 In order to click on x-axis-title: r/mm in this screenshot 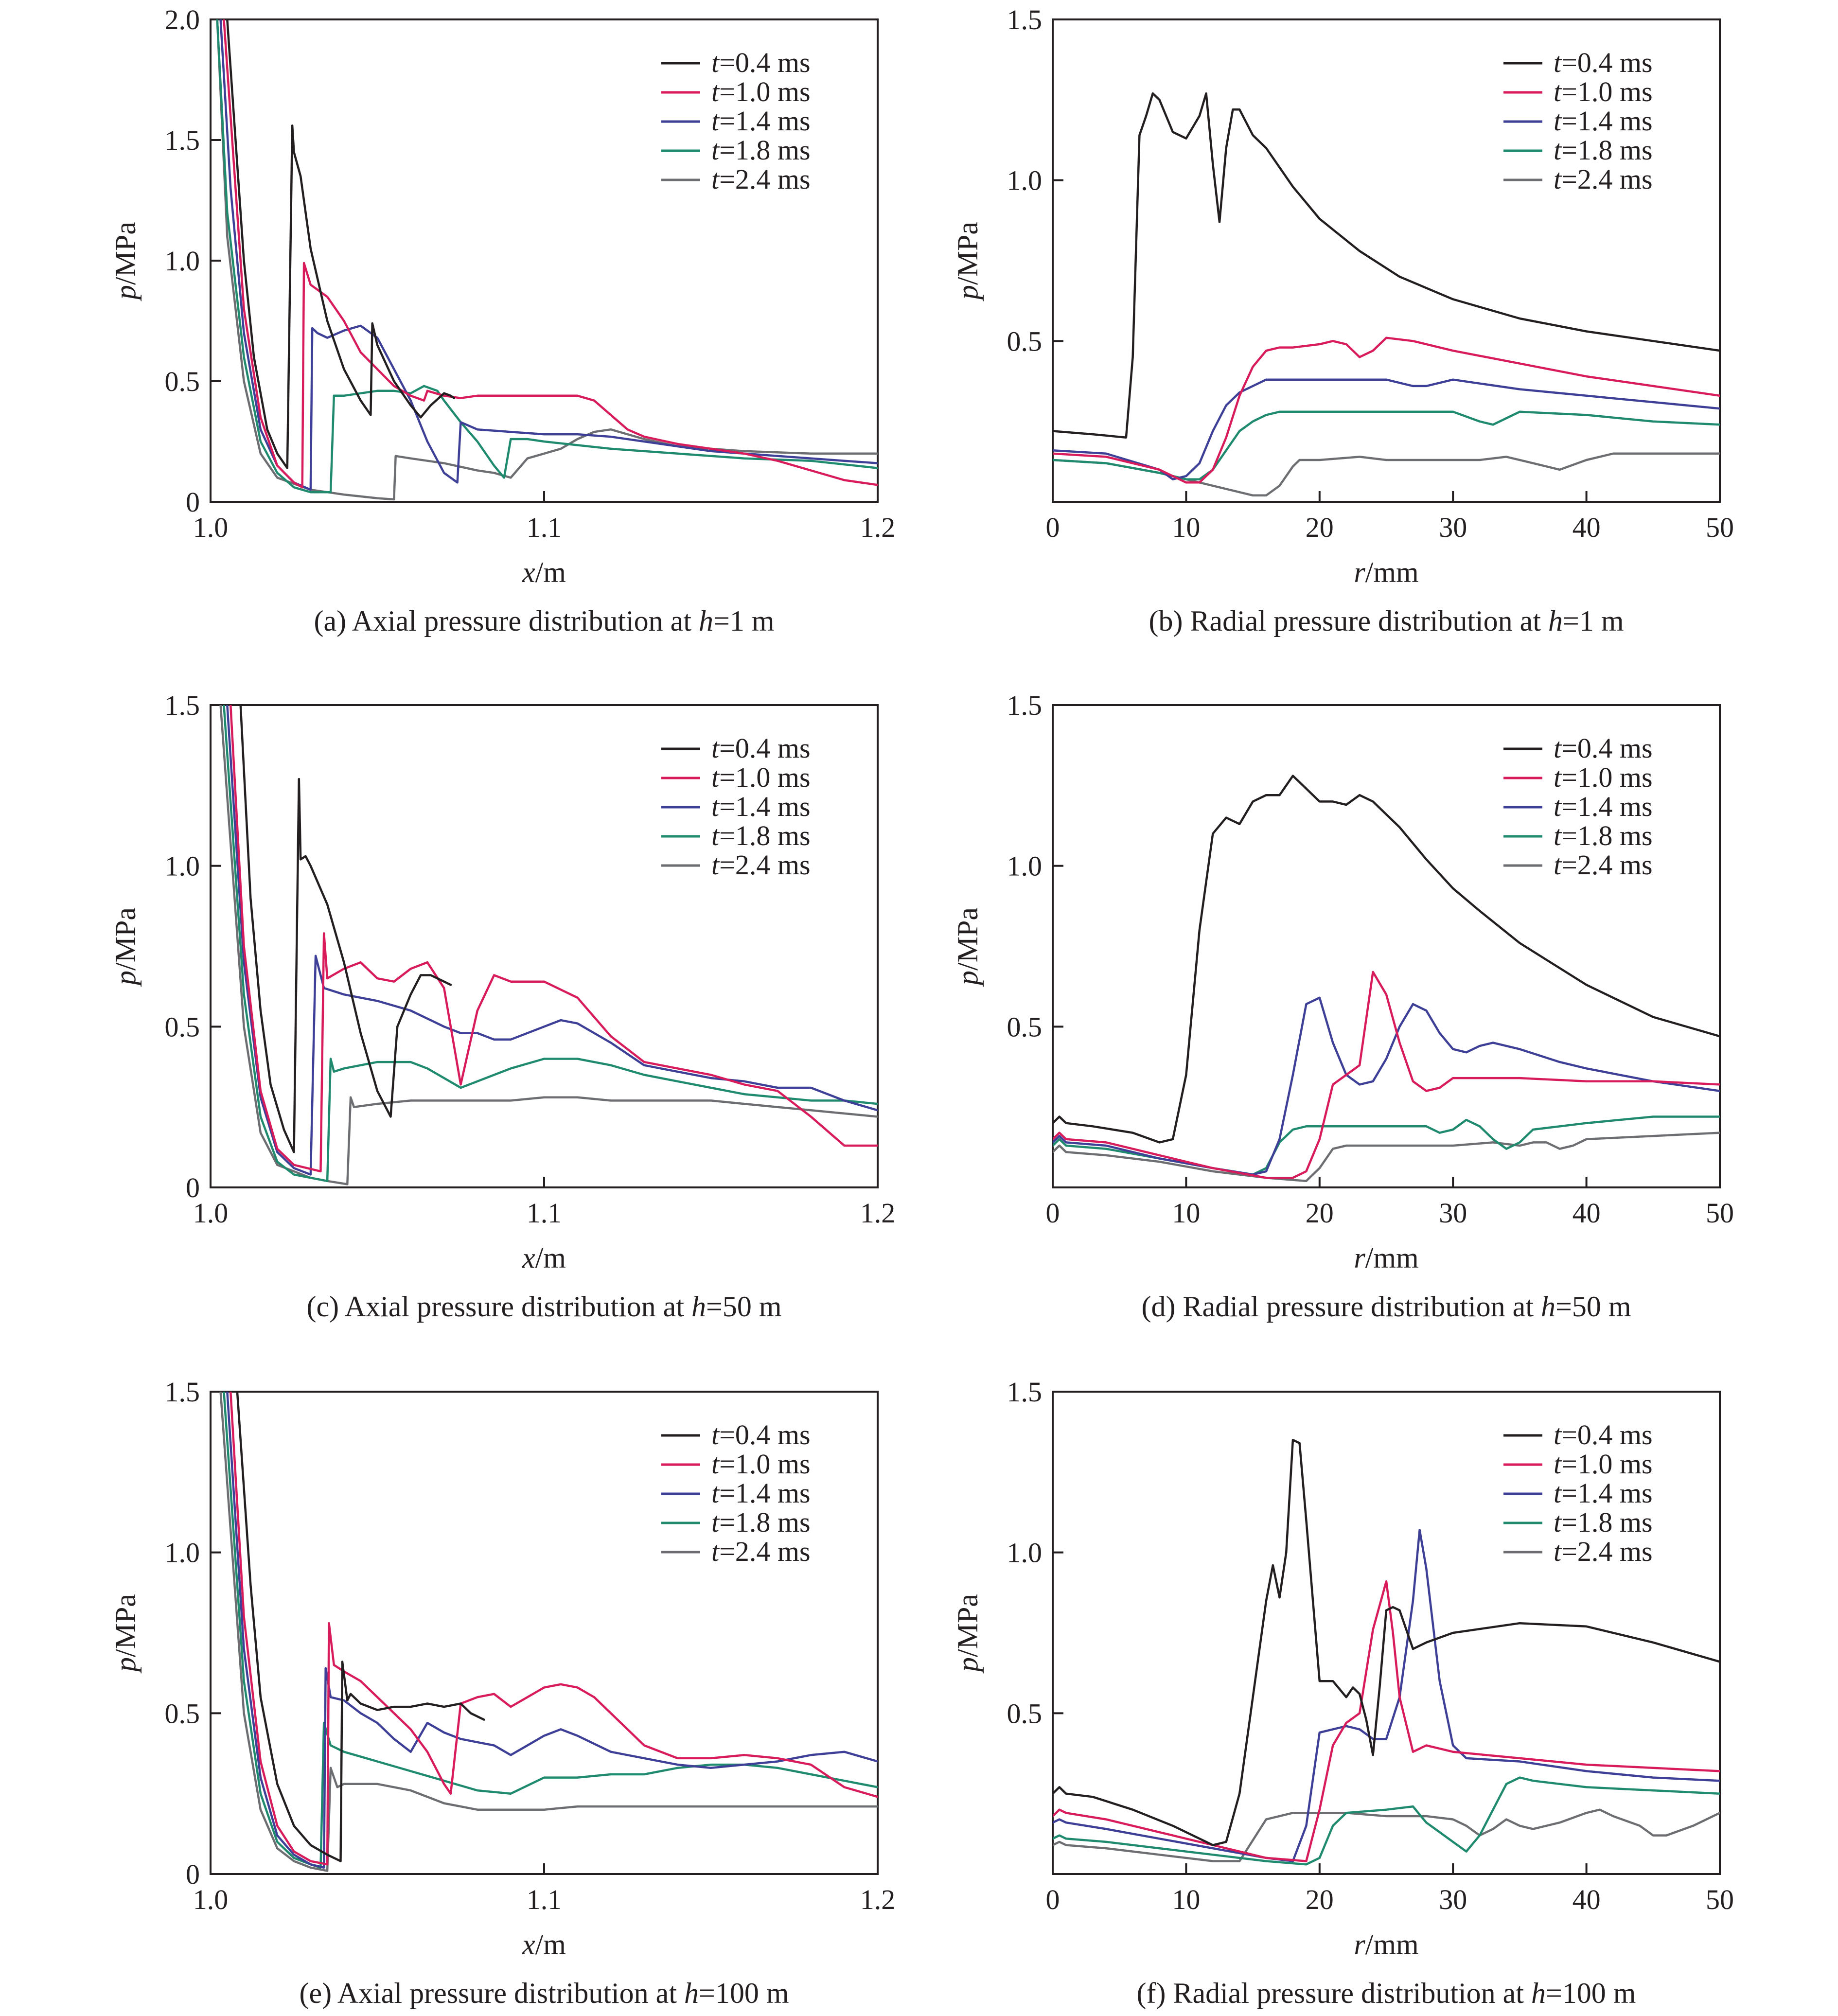, I will do `click(1386, 1945)`.